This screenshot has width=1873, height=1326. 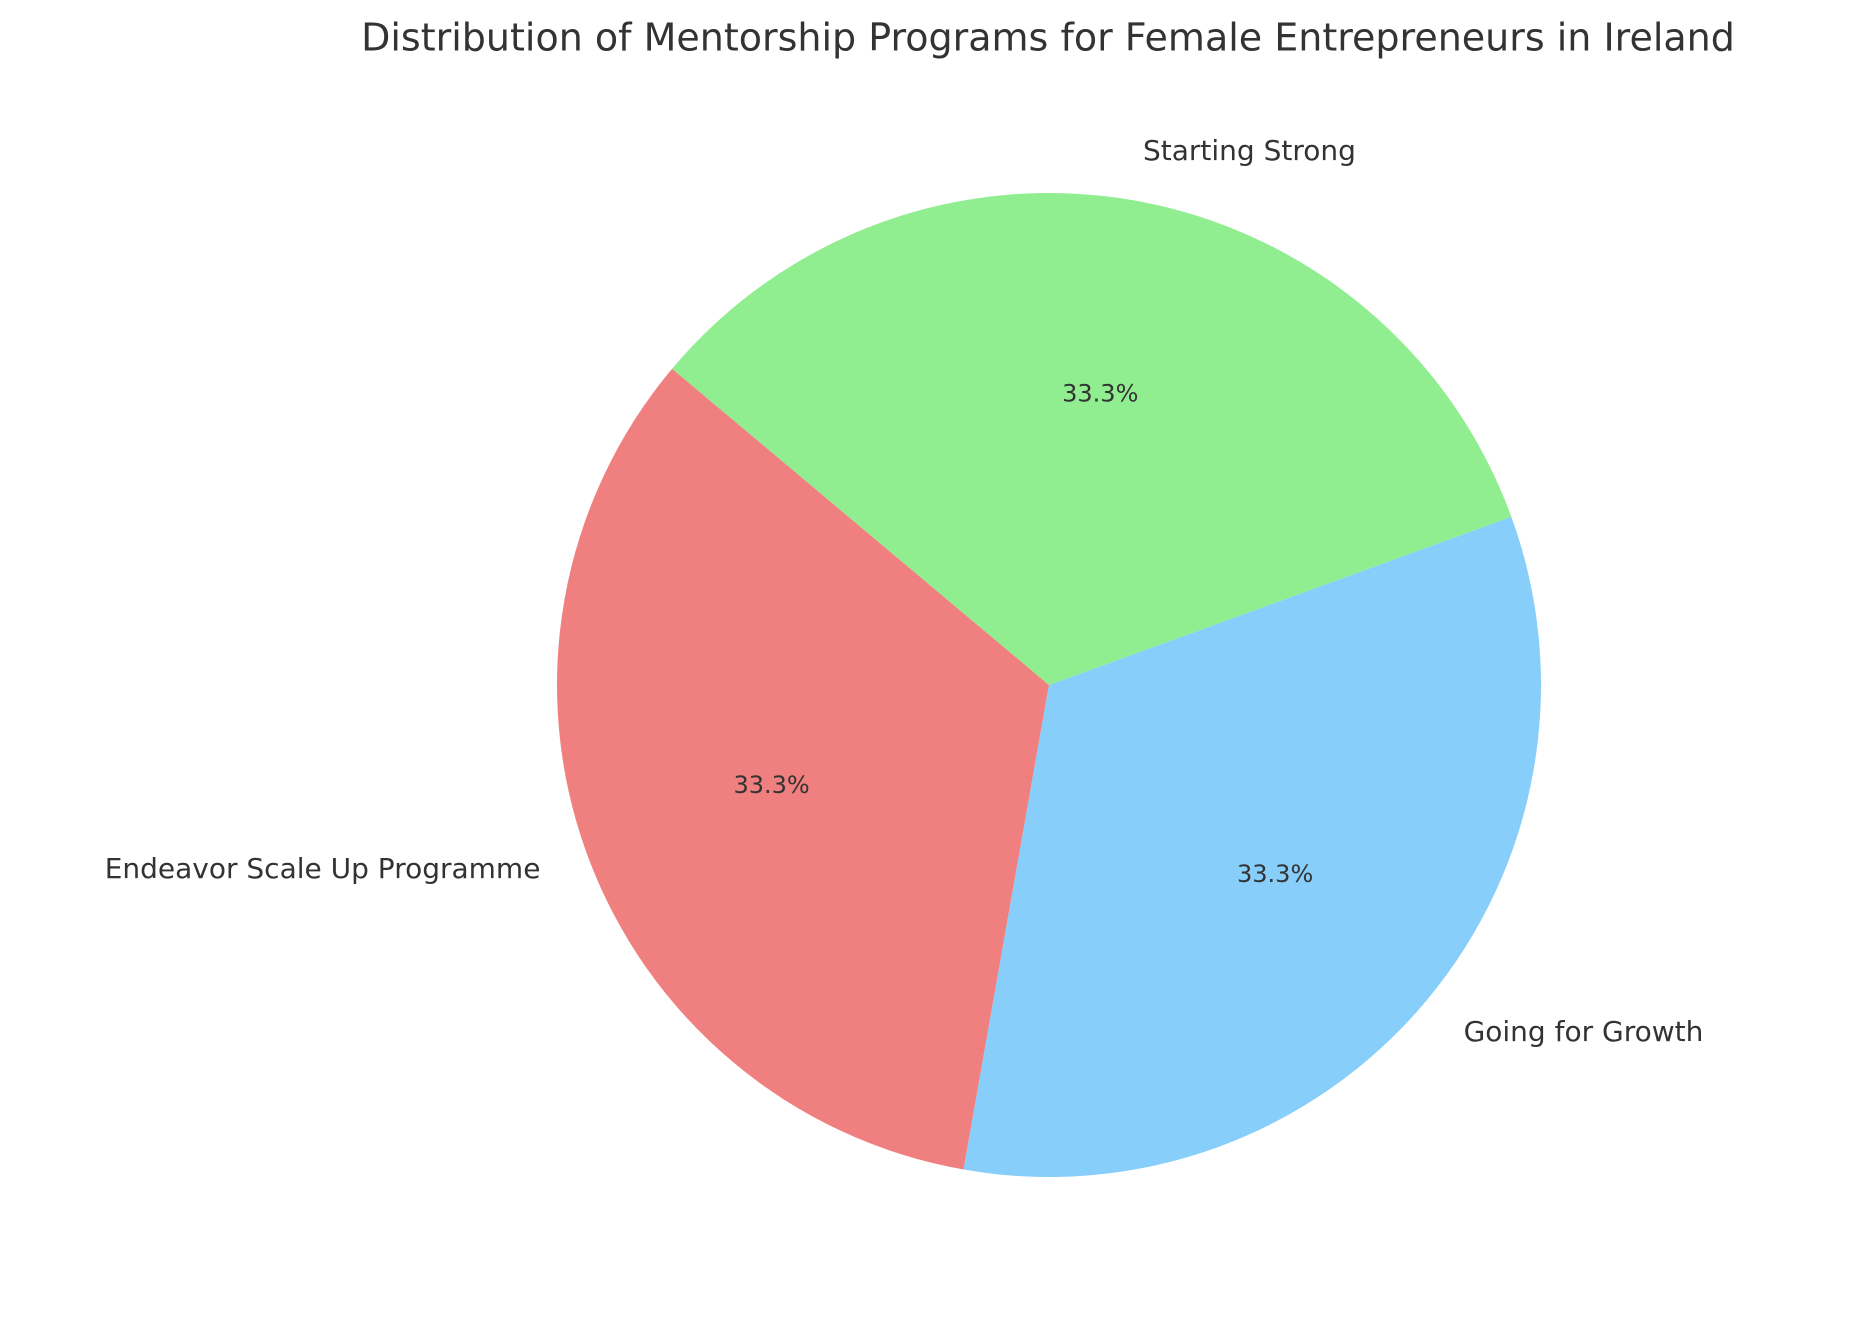 I want to click on slice-label: Going for Growth, so click(x=1584, y=1031).